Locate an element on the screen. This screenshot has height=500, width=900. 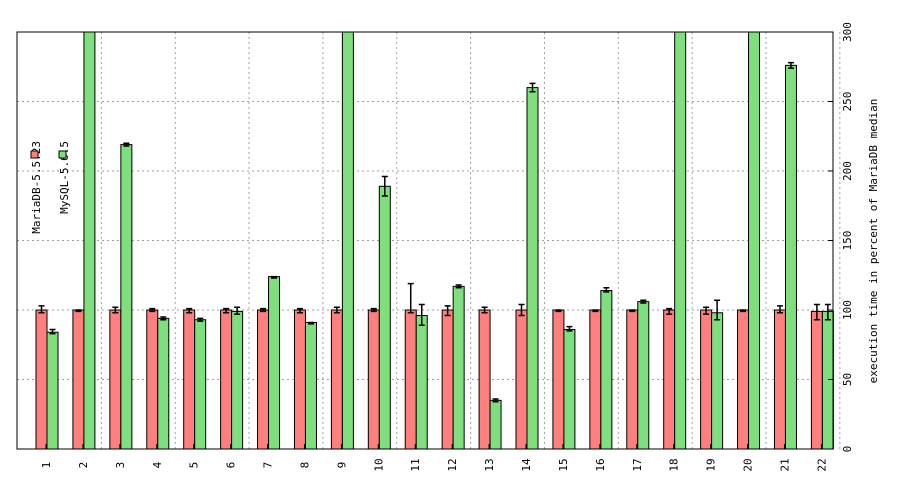
x-tick-label: 15 is located at coordinates (563, 464).